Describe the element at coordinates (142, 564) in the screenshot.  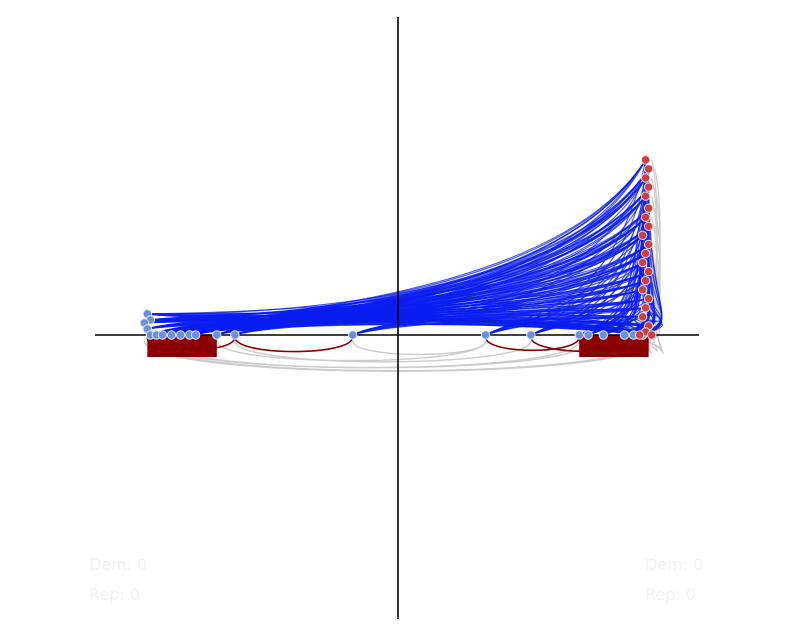
I see `left-dem-value: 0` at that location.